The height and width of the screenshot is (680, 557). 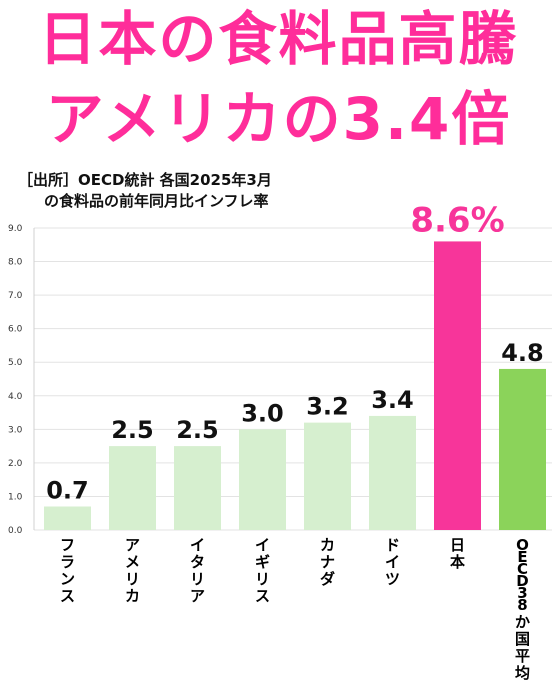 What do you see at coordinates (327, 562) in the screenshot?
I see `category-label: カナダ` at bounding box center [327, 562].